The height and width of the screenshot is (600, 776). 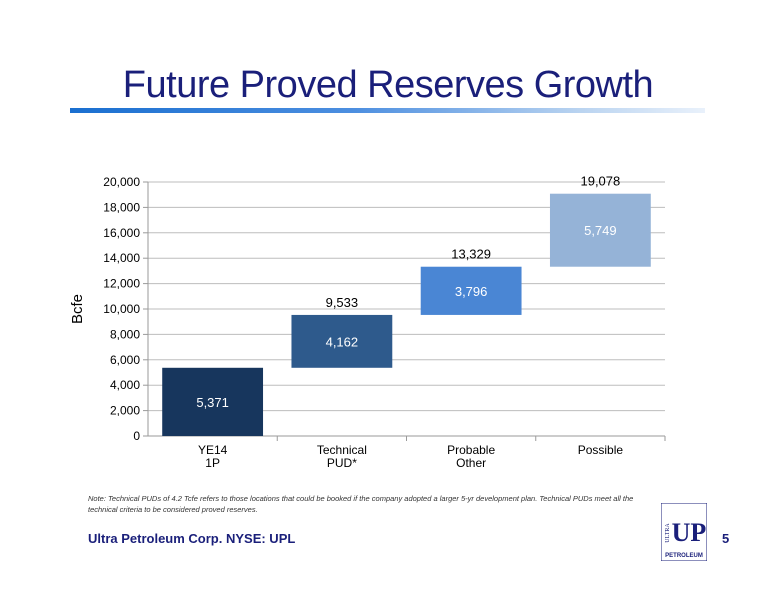 What do you see at coordinates (192, 538) in the screenshot?
I see `company-name: Ultra Petroleum Corp. NYSE: UPL` at bounding box center [192, 538].